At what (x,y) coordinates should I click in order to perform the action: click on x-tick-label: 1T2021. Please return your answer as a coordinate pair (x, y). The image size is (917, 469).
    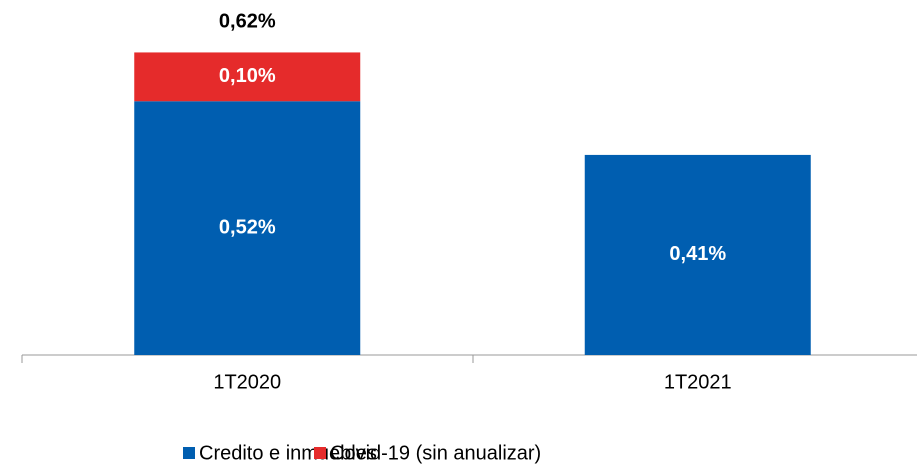
    Looking at the image, I should click on (698, 382).